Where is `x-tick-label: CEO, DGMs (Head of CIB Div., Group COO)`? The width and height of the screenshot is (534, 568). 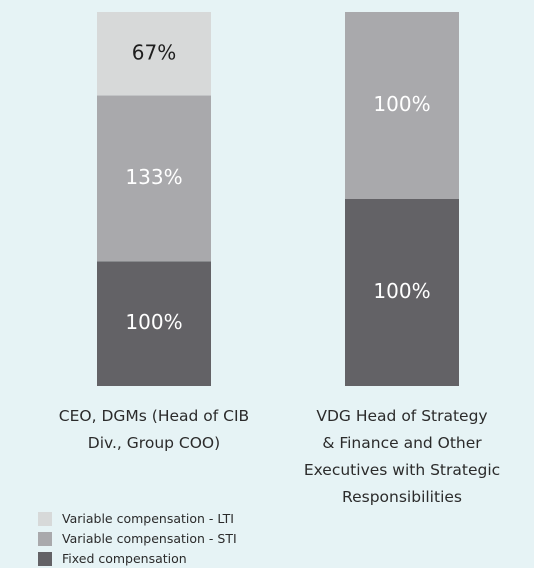 x-tick-label: CEO, DGMs (Head of CIB Div., Group COO) is located at coordinates (154, 429).